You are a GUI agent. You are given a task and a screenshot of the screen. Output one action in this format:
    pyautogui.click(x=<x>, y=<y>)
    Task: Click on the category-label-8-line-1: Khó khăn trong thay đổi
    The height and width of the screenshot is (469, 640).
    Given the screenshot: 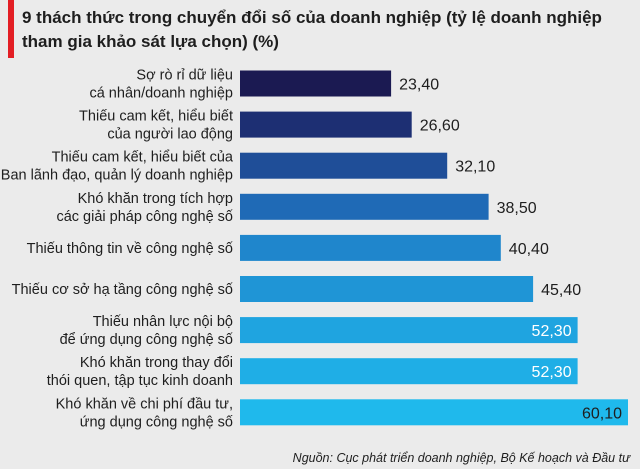 What is the action you would take?
    pyautogui.click(x=156, y=363)
    